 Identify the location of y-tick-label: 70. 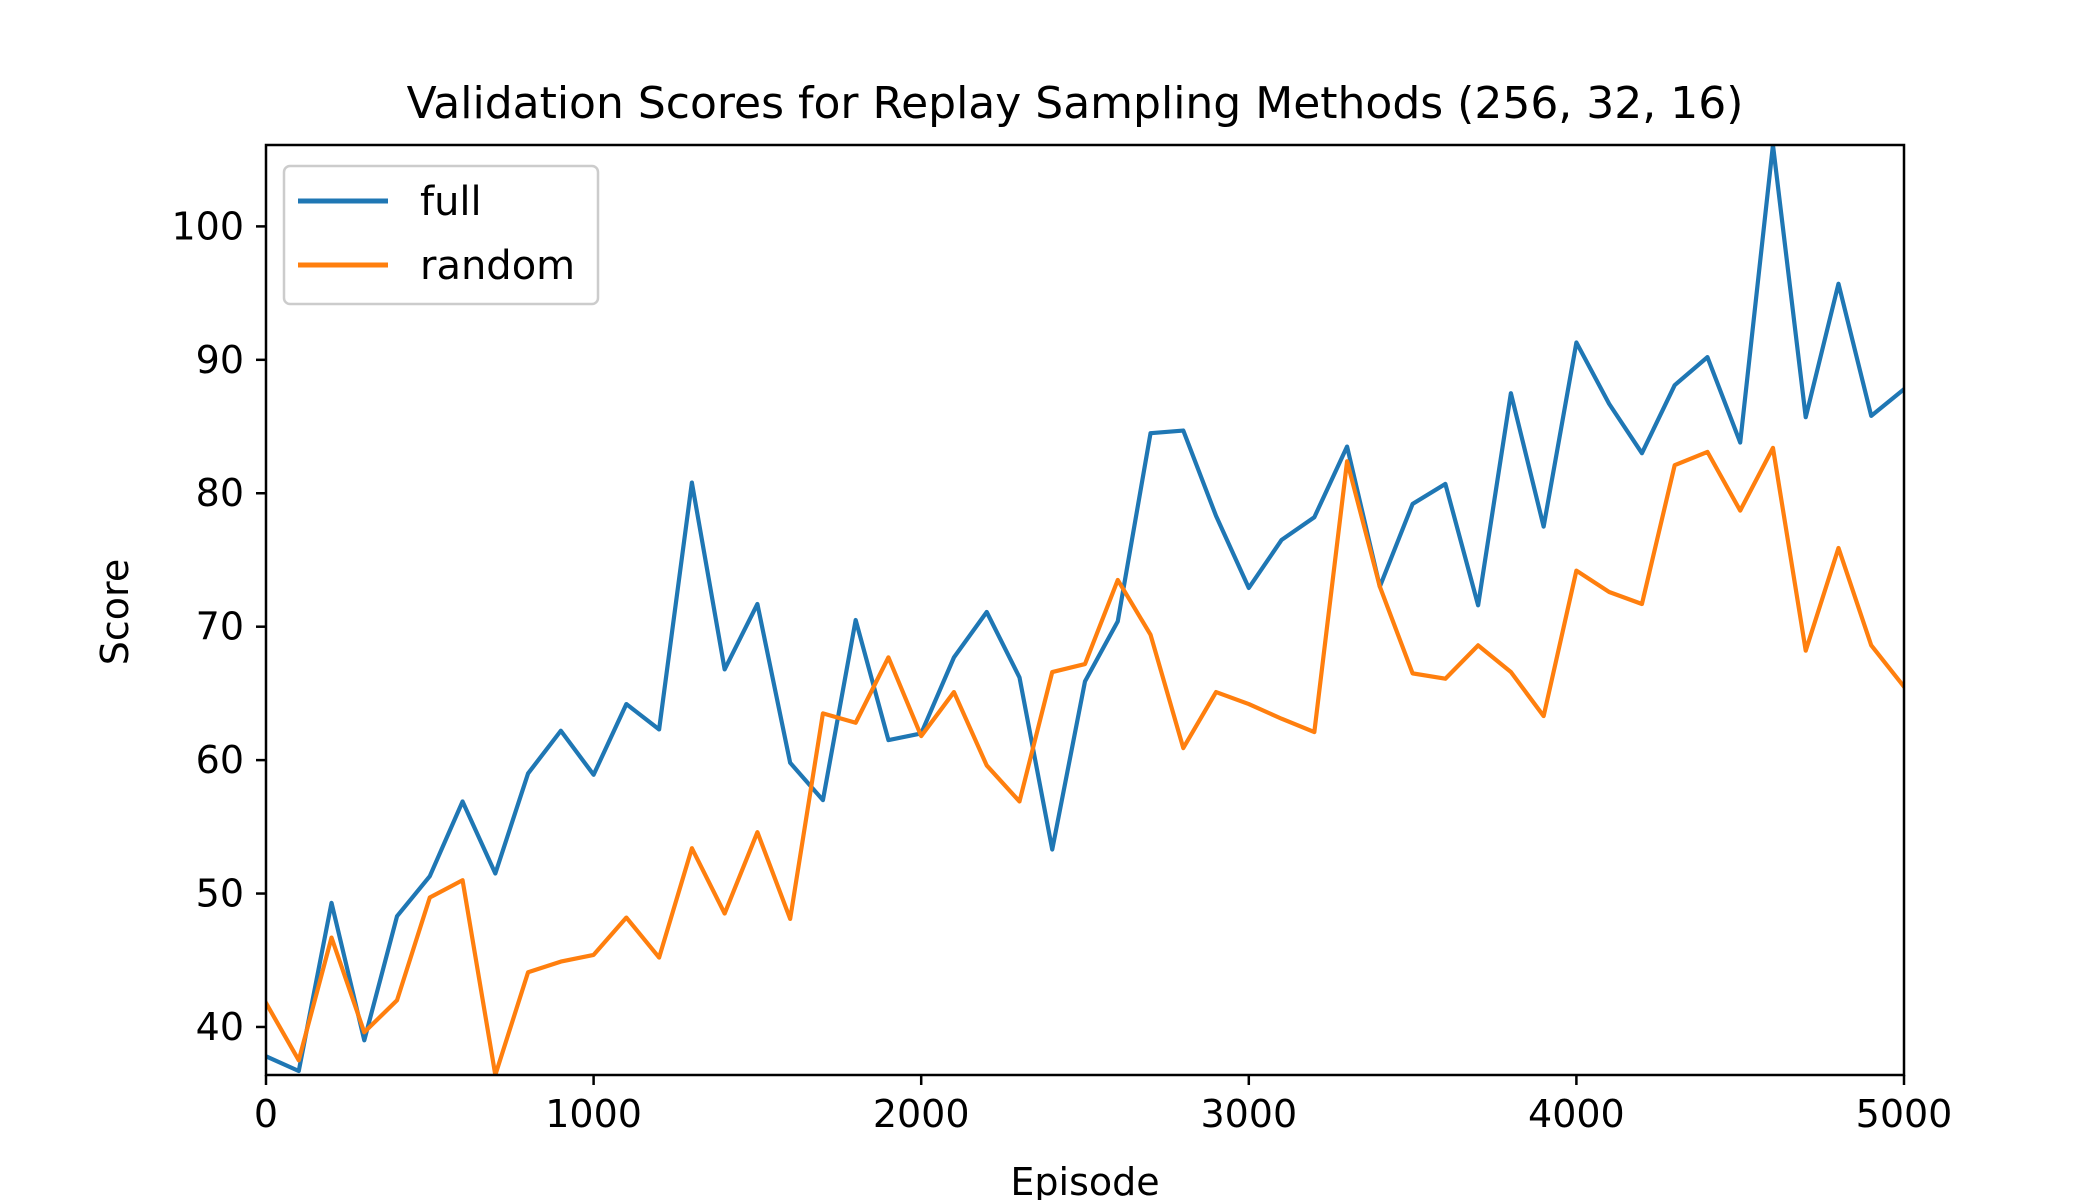
(220, 627).